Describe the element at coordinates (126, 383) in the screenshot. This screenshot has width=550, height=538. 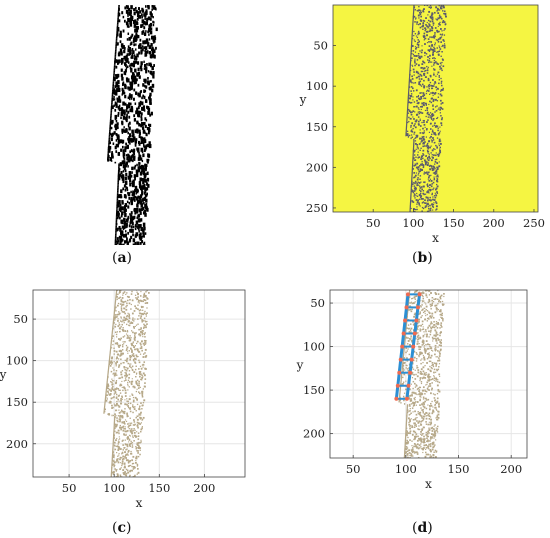
I see `panel-c-pixel-pattern` at that location.